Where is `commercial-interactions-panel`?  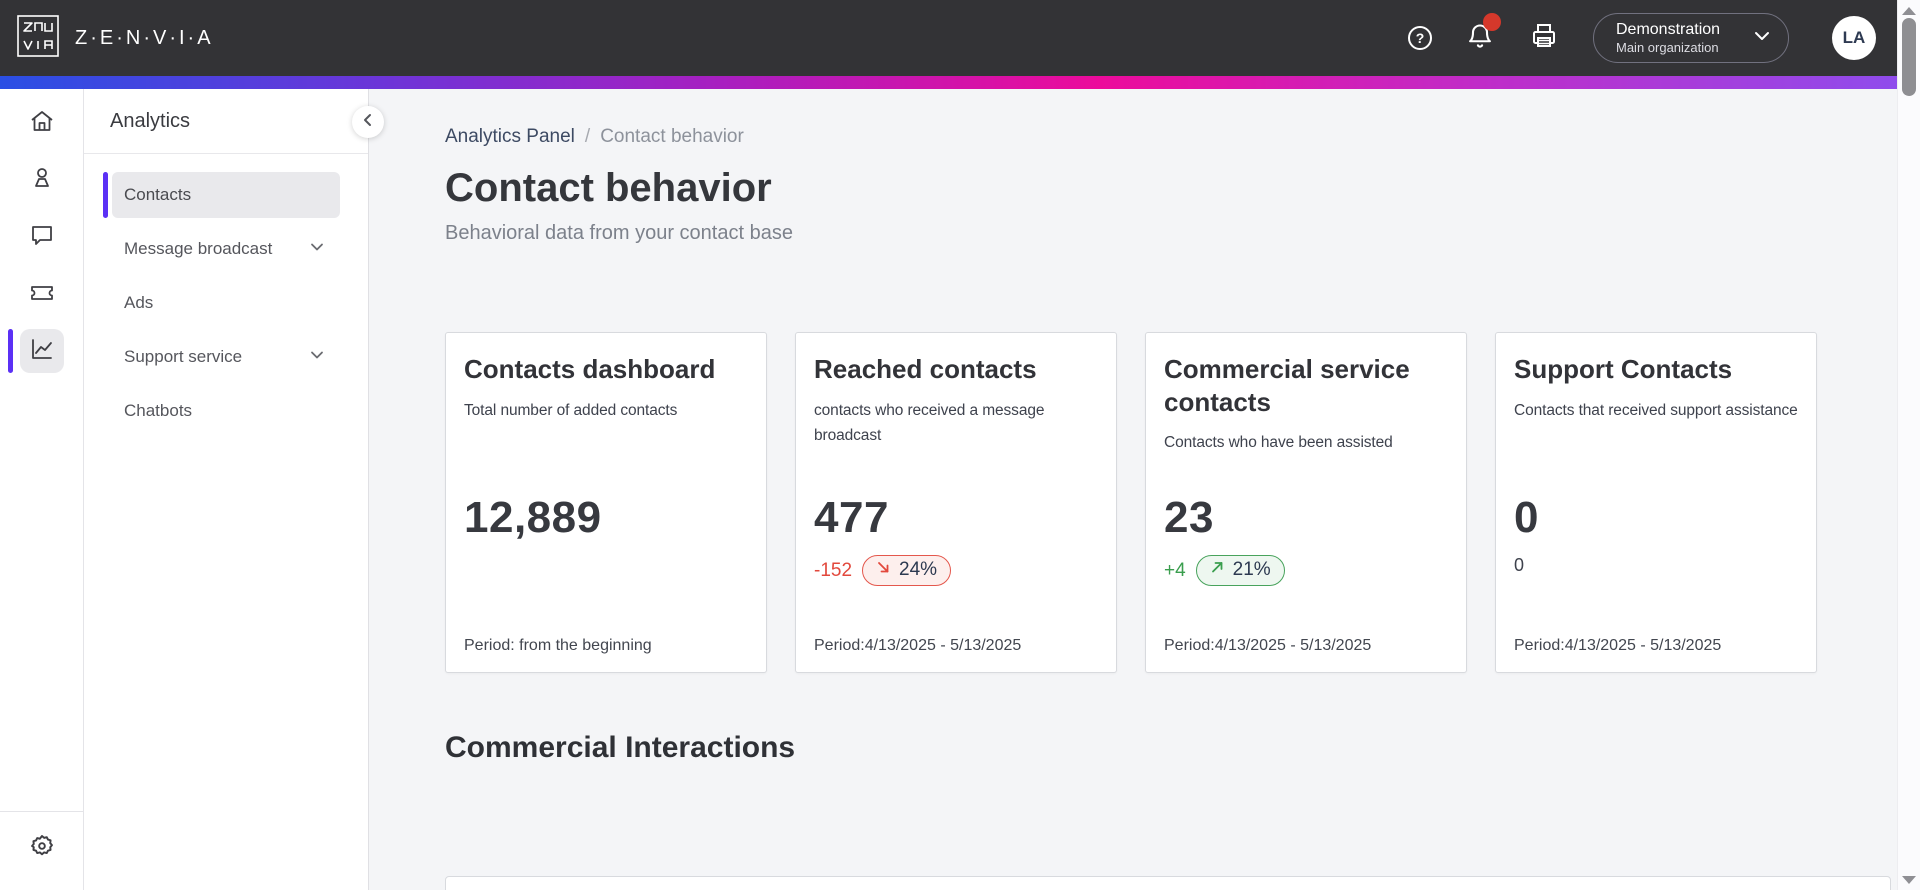 commercial-interactions-panel is located at coordinates (1168, 883).